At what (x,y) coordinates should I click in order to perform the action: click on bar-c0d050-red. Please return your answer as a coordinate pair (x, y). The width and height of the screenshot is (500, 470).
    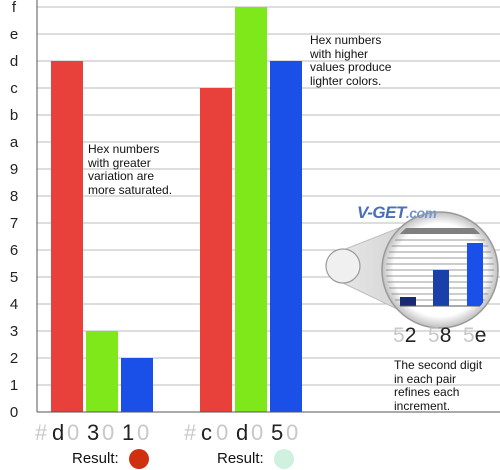
    Looking at the image, I should click on (216, 250).